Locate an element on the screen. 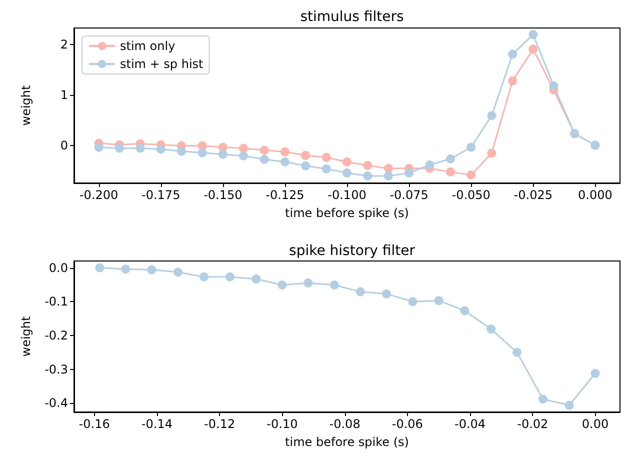 The image size is (630, 469). y-tick-label: 2 is located at coordinates (64, 45).